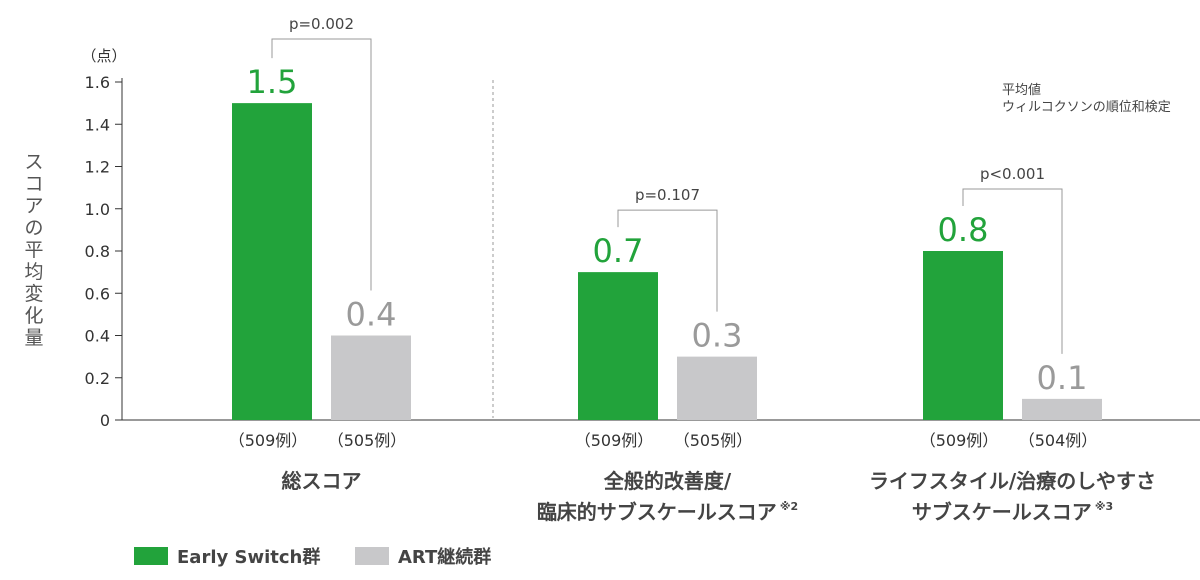 This screenshot has height=580, width=1200. I want to click on y-axis-label-char: 変, so click(33, 294).